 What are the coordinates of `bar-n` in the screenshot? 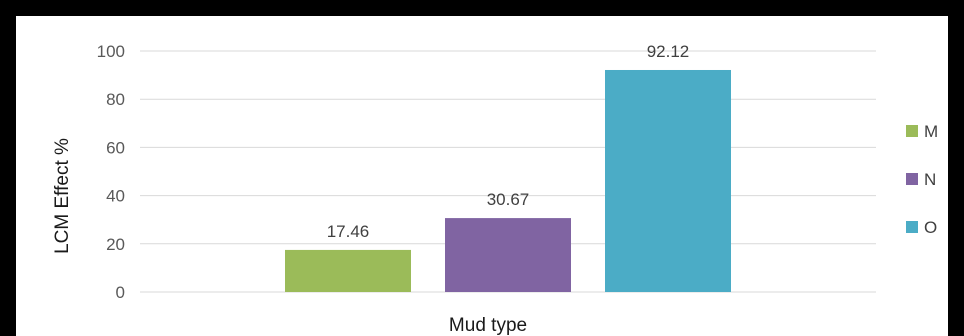 It's located at (508, 255).